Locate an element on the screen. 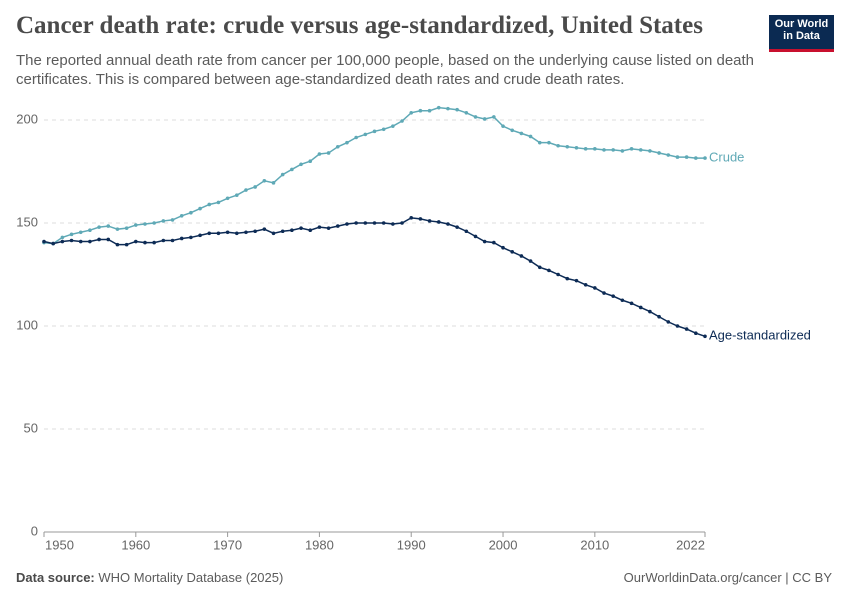  x-tick-label: 1990 is located at coordinates (411, 544).